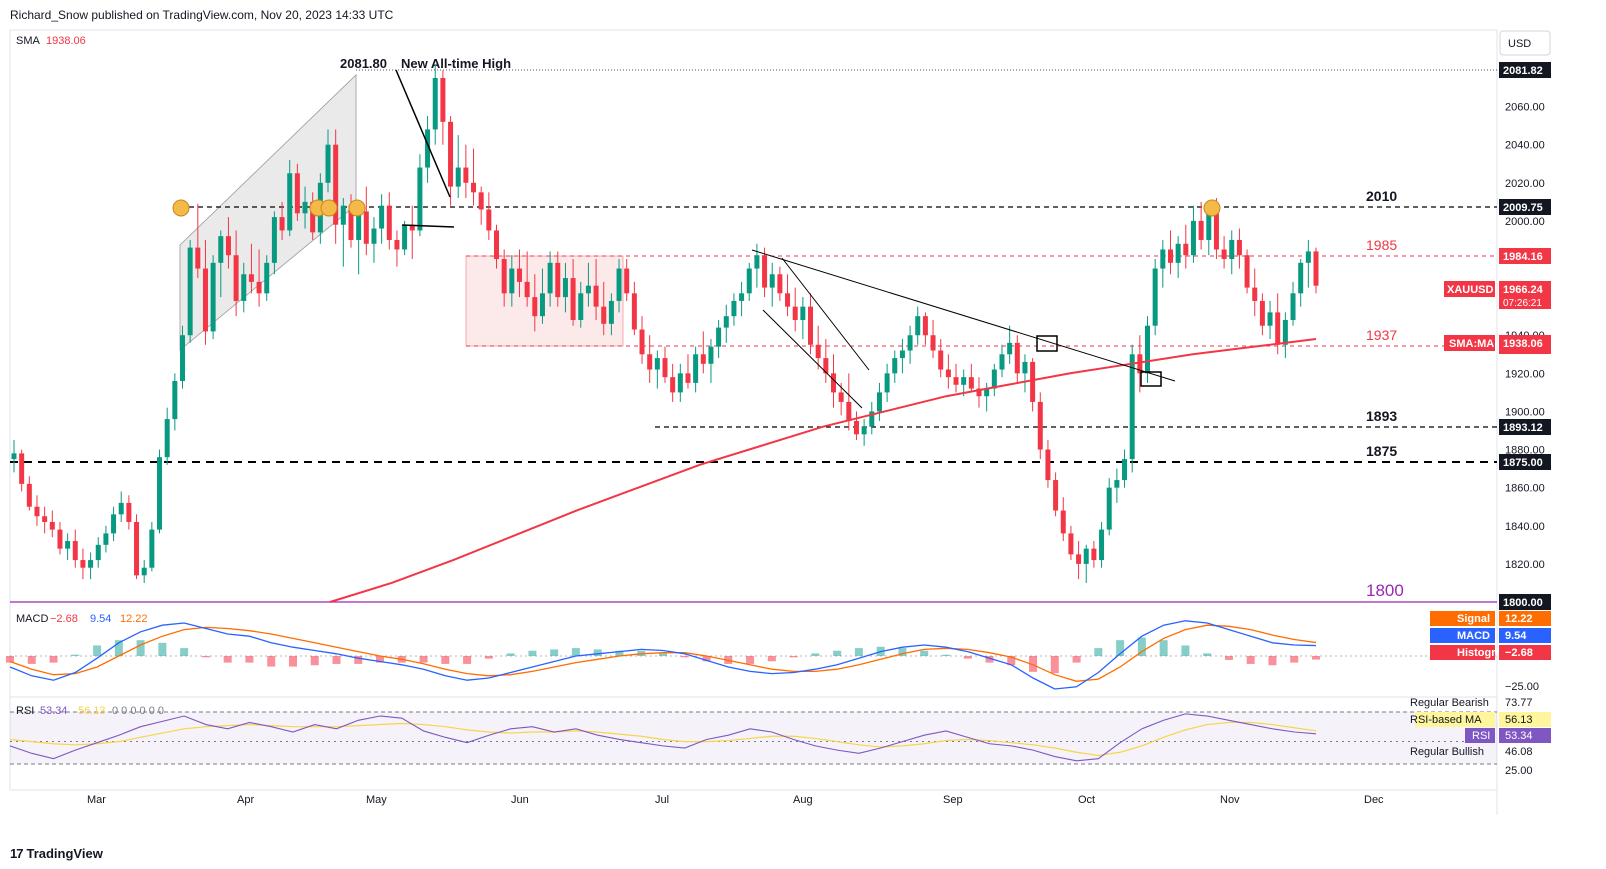 The height and width of the screenshot is (869, 1606). What do you see at coordinates (1523, 257) in the screenshot?
I see `level-tag-1985: 1984.16` at bounding box center [1523, 257].